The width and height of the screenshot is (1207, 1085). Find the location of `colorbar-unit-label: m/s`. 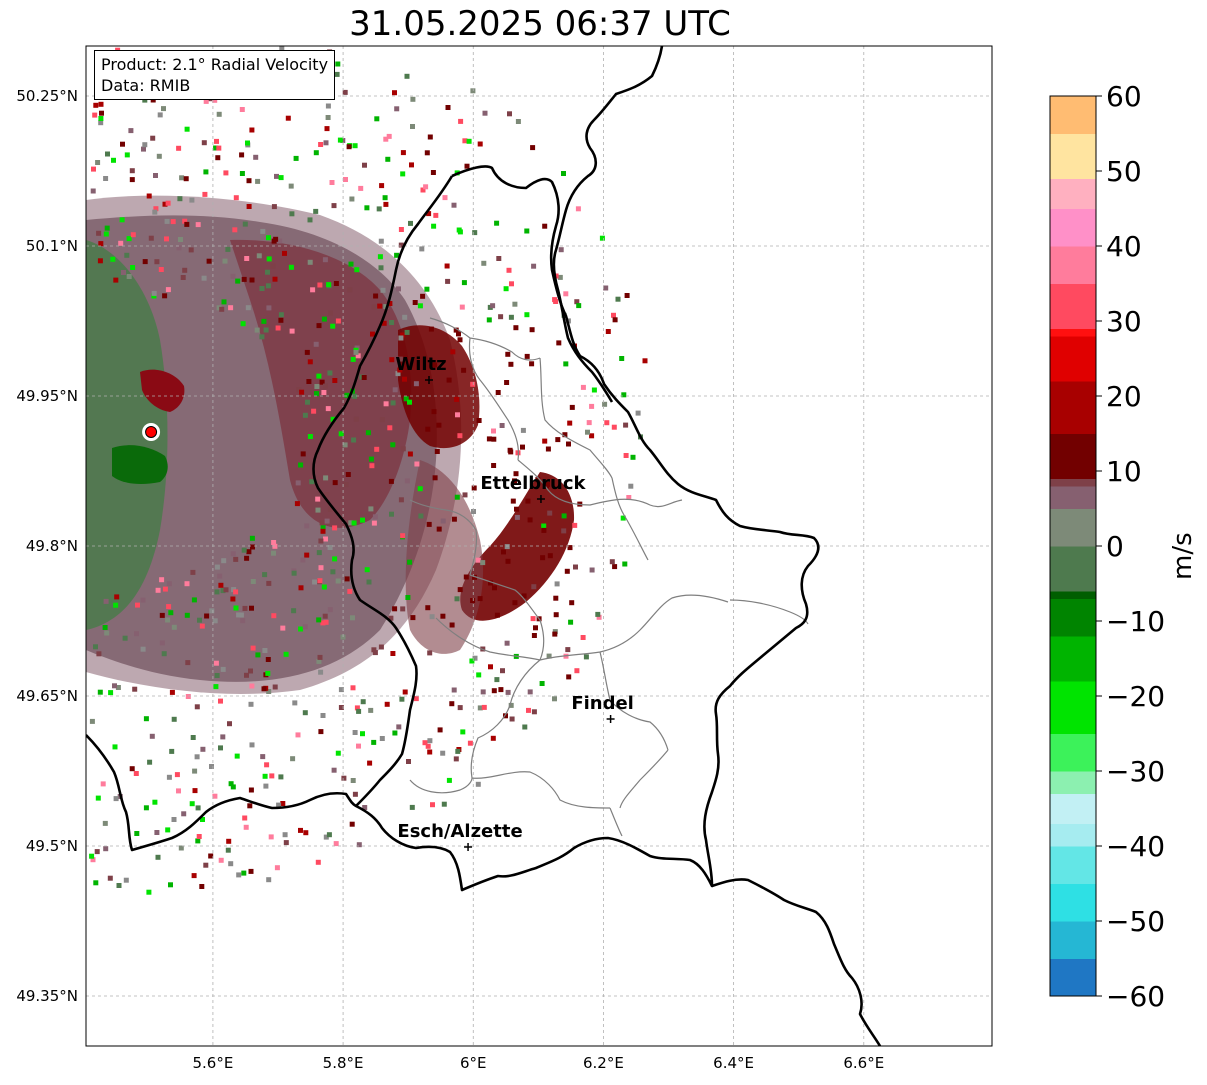

colorbar-unit-label: m/s is located at coordinates (1187, 550).